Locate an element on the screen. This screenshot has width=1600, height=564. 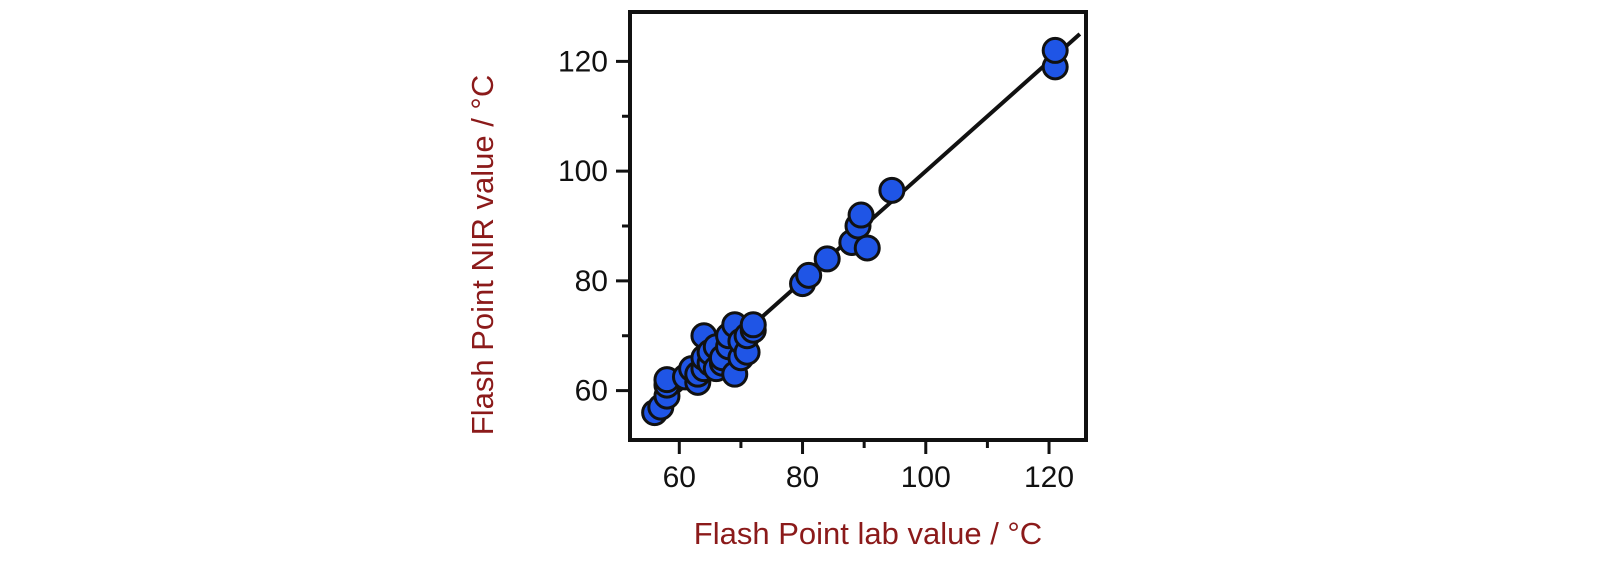
y-axis-ticks: 60 80 100 120 is located at coordinates (594, 226).